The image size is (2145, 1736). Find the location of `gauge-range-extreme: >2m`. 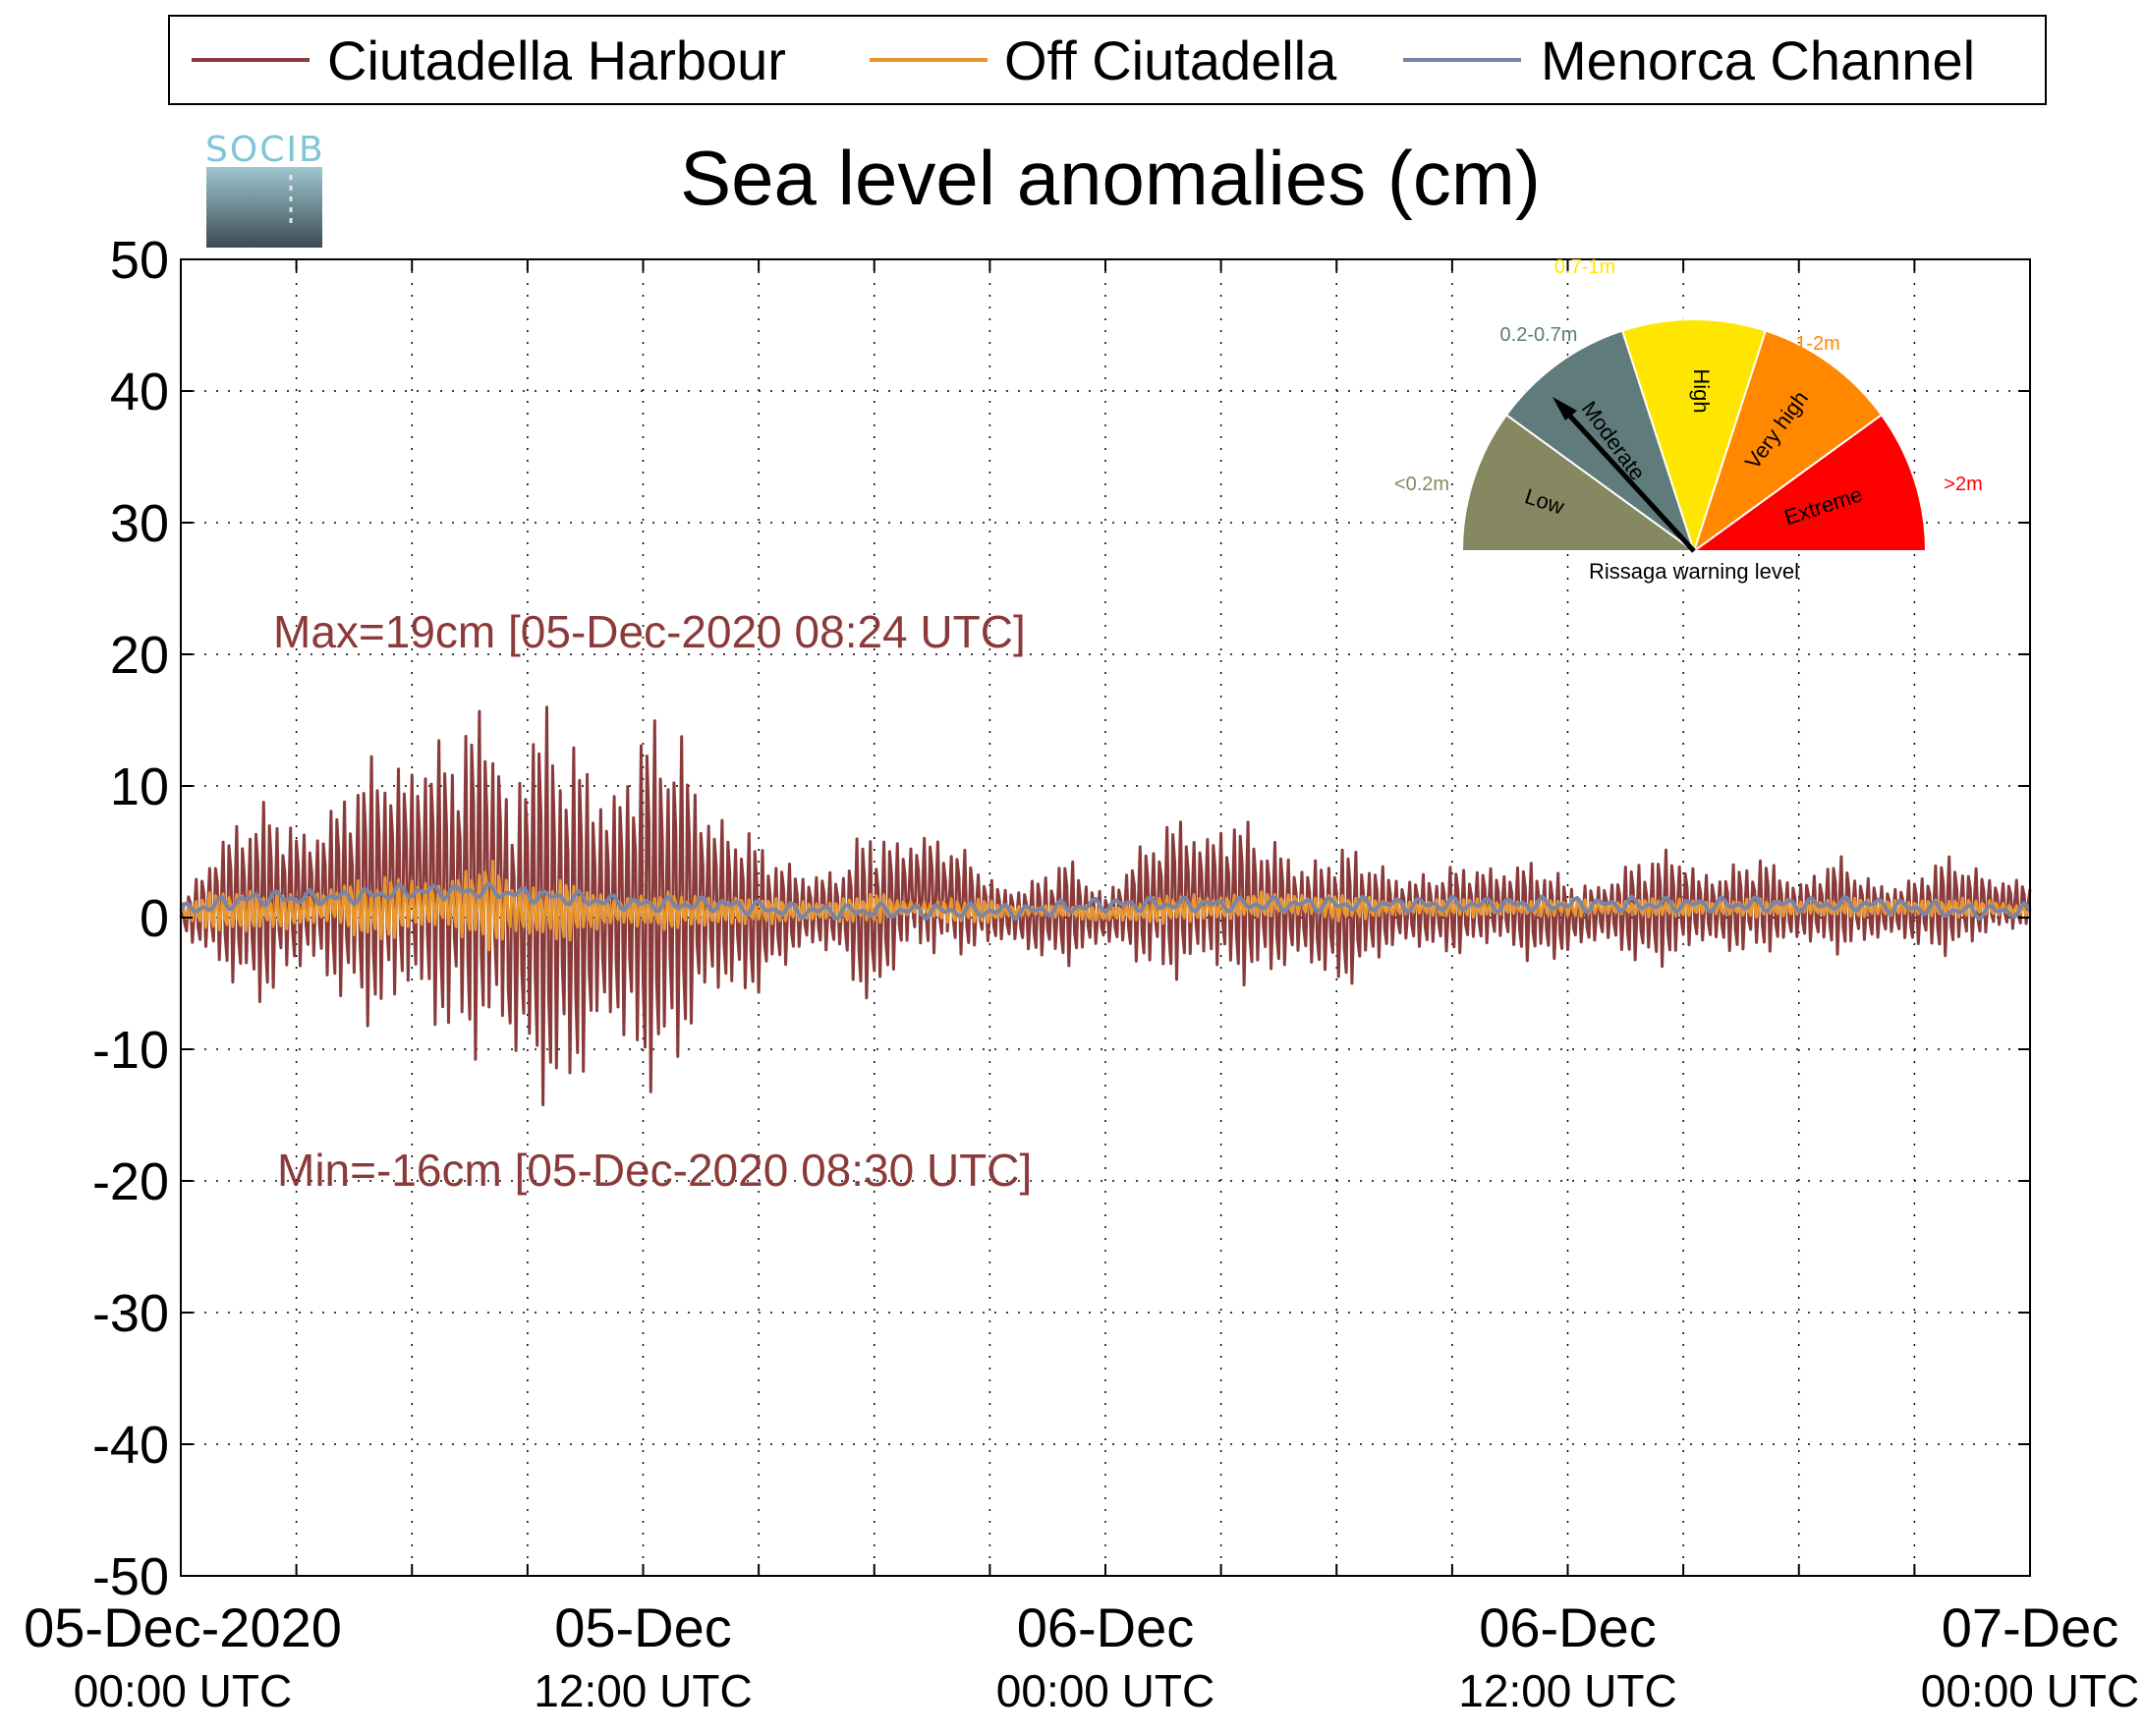

gauge-range-extreme: >2m is located at coordinates (1963, 484).